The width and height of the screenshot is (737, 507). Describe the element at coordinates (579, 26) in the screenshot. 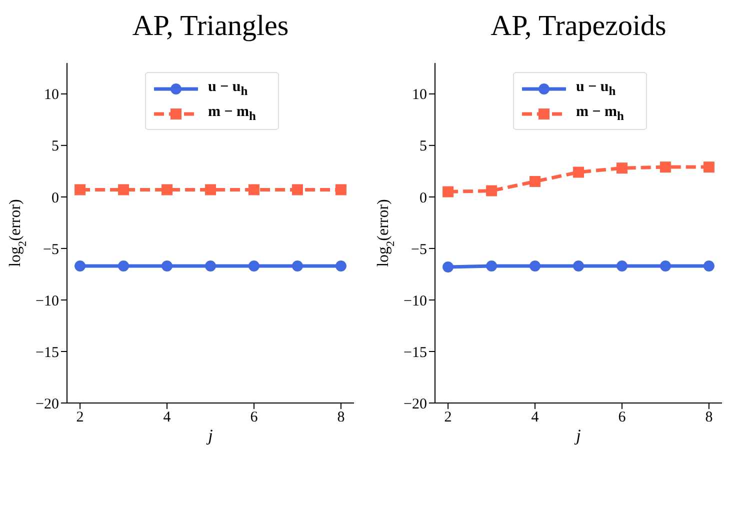

I see `chart-title: AP, Trapezoids` at that location.